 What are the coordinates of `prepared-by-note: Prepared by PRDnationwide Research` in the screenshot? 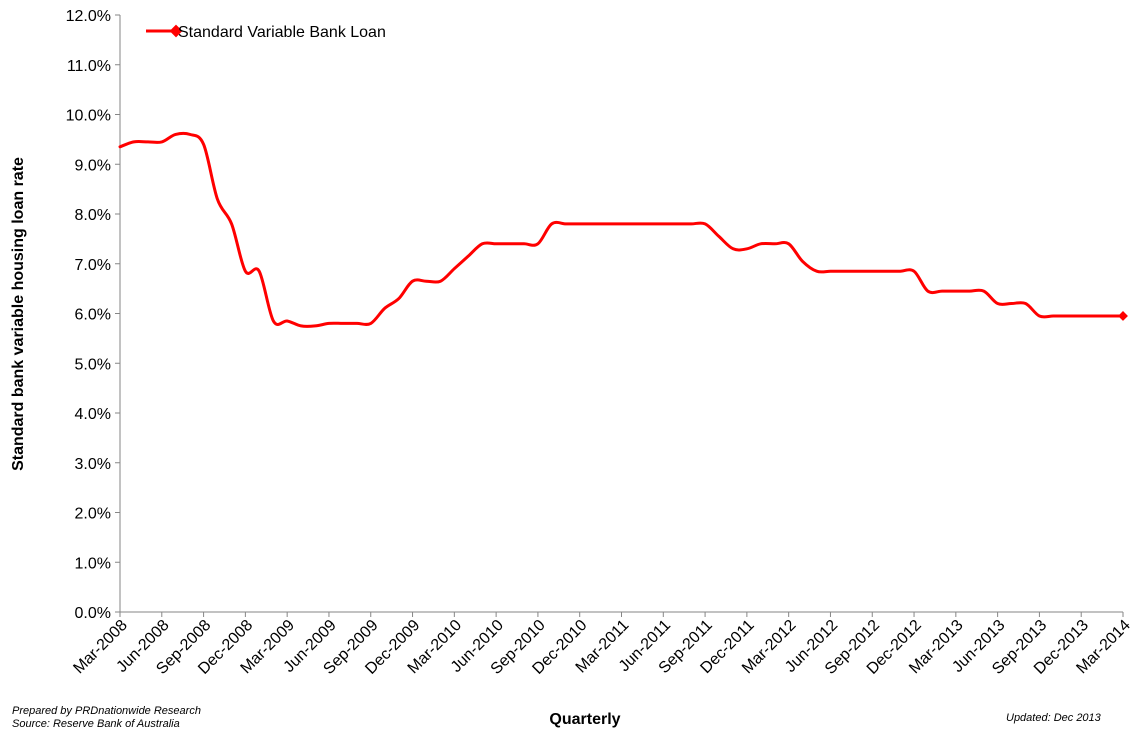 It's located at (106, 711).